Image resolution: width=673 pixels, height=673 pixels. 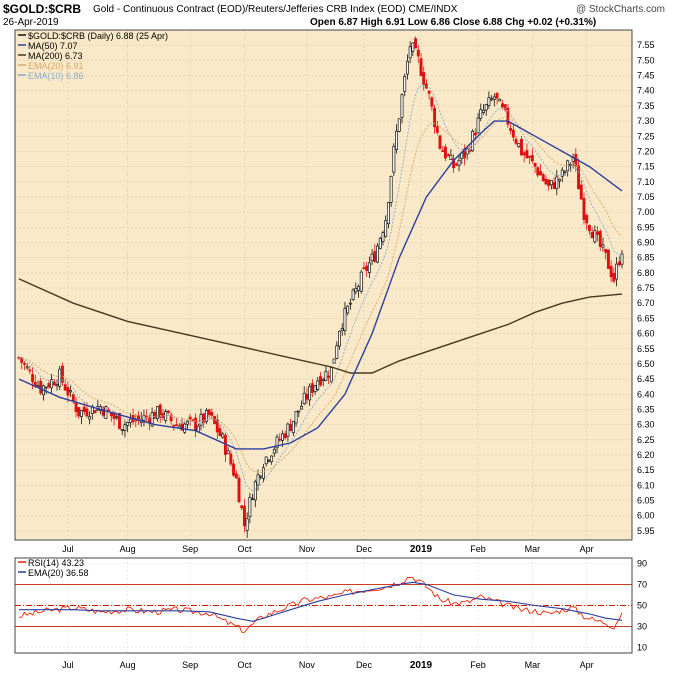 What do you see at coordinates (646, 91) in the screenshot?
I see `price-y-tick-label: 7.40` at bounding box center [646, 91].